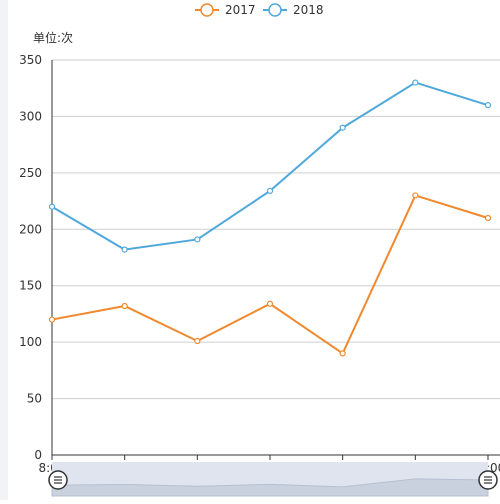 Image resolution: width=500 pixels, height=504 pixels. Describe the element at coordinates (30, 286) in the screenshot. I see `y-tick-label: 150` at that location.